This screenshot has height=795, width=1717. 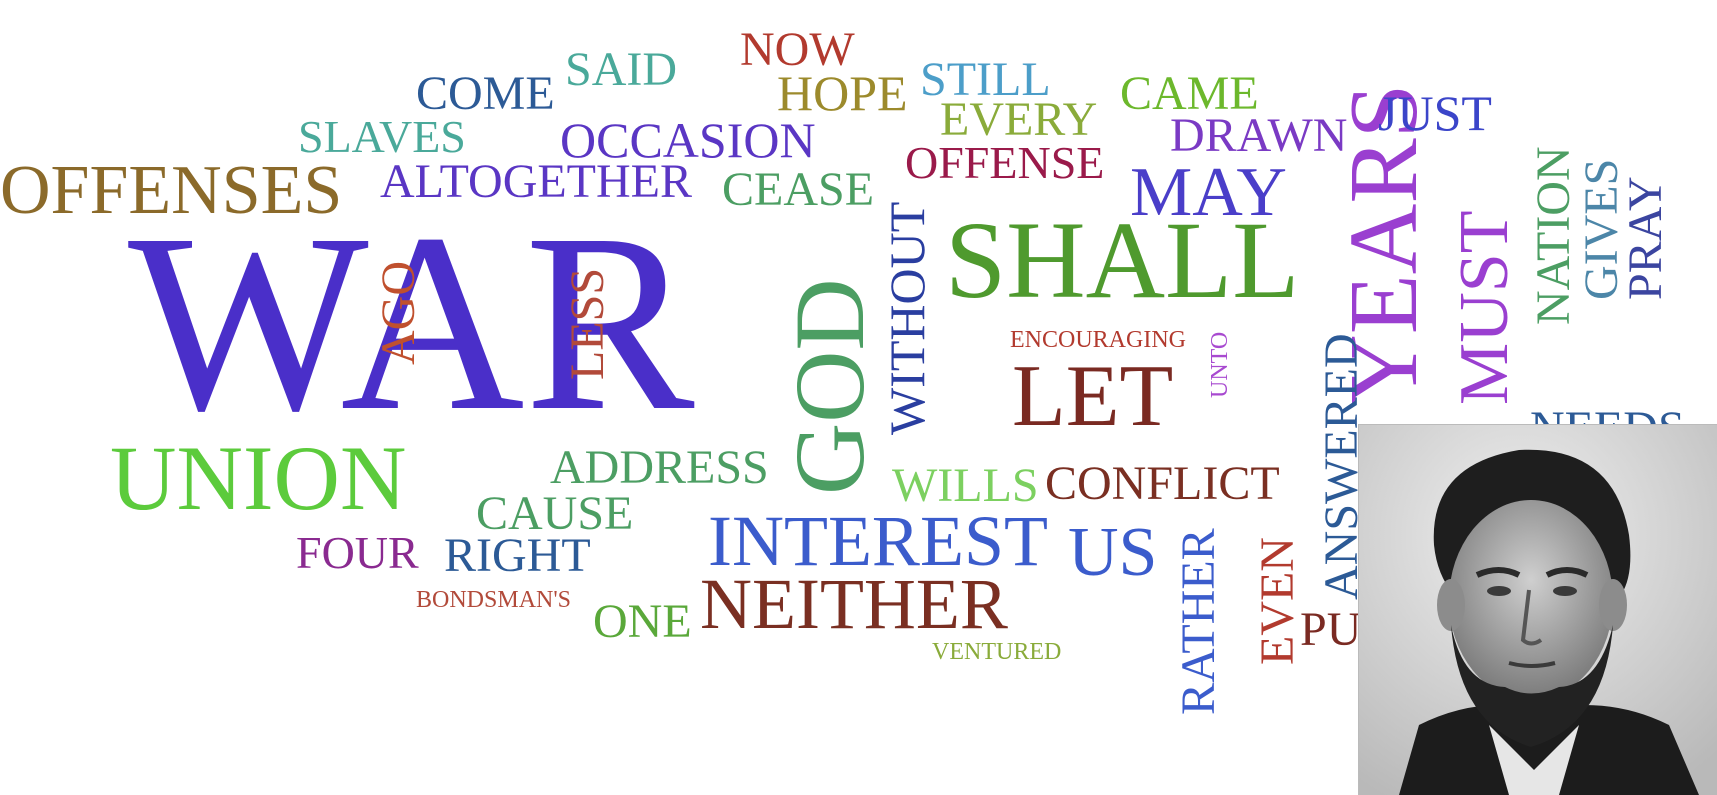 What do you see at coordinates (398, 313) in the screenshot?
I see `cloud-word: AGO` at bounding box center [398, 313].